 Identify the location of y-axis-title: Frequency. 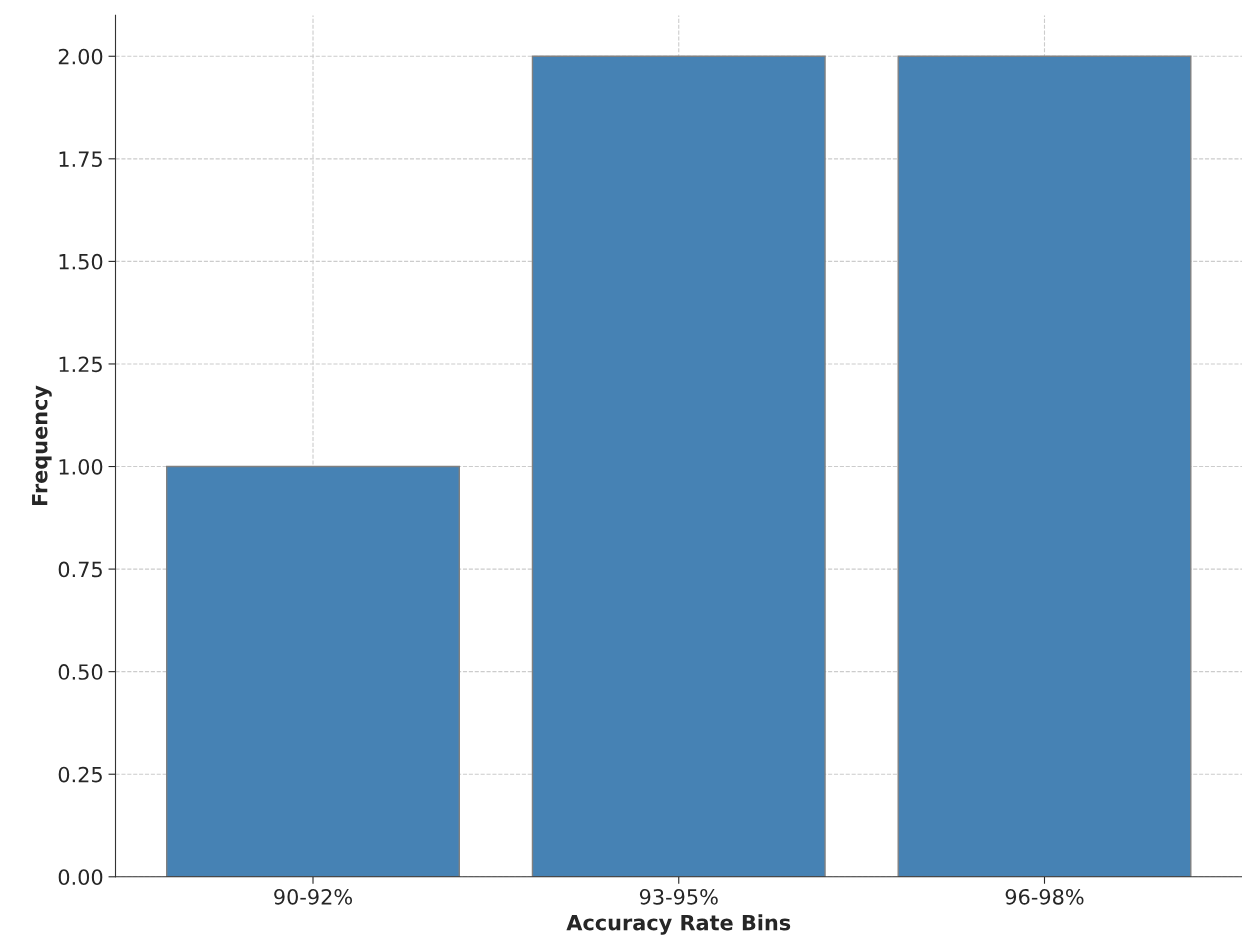
(42, 445).